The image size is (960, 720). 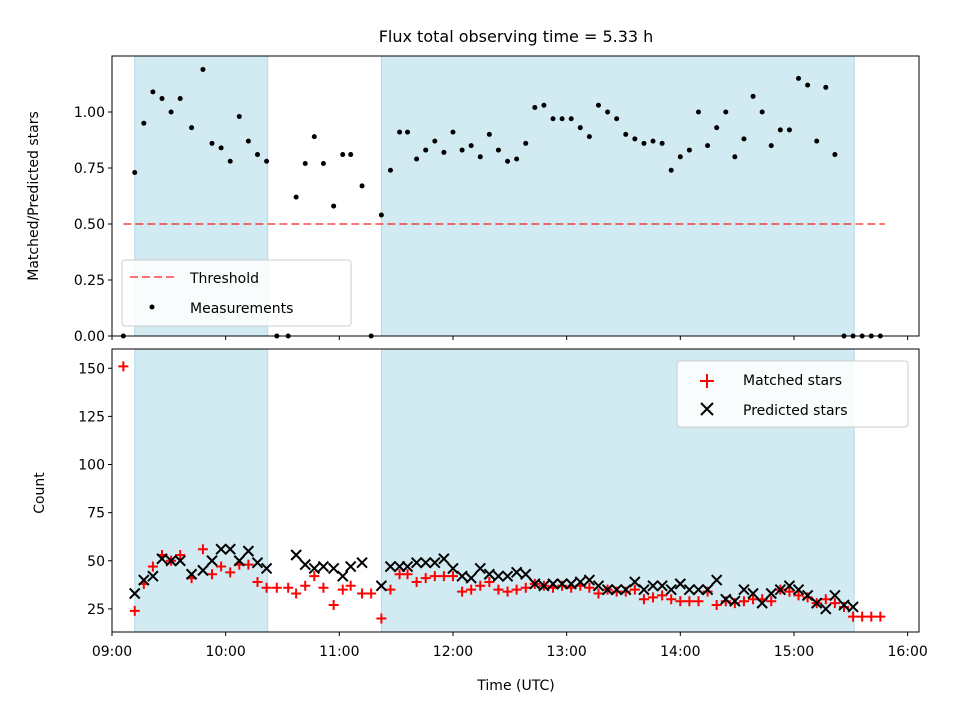 What do you see at coordinates (236, 293) in the screenshot?
I see `top-legend: Threshold Measurements` at bounding box center [236, 293].